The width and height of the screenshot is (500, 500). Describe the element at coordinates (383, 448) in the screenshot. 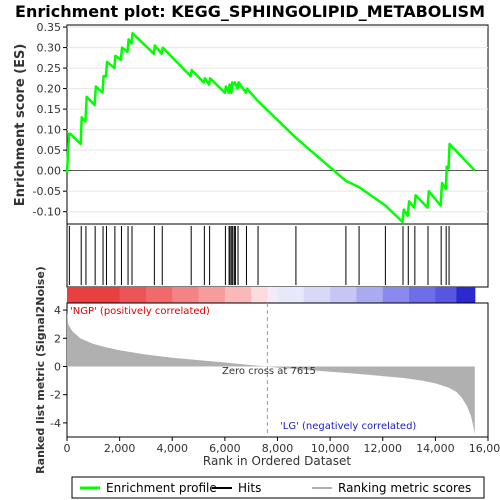

I see `x-tick-label: 12,000` at that location.